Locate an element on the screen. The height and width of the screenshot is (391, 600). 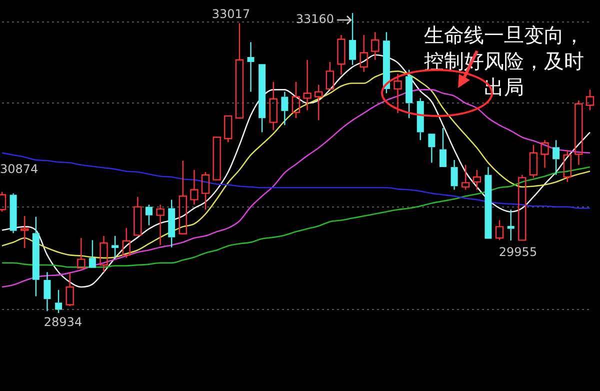
text: 28934 is located at coordinates (63, 322).